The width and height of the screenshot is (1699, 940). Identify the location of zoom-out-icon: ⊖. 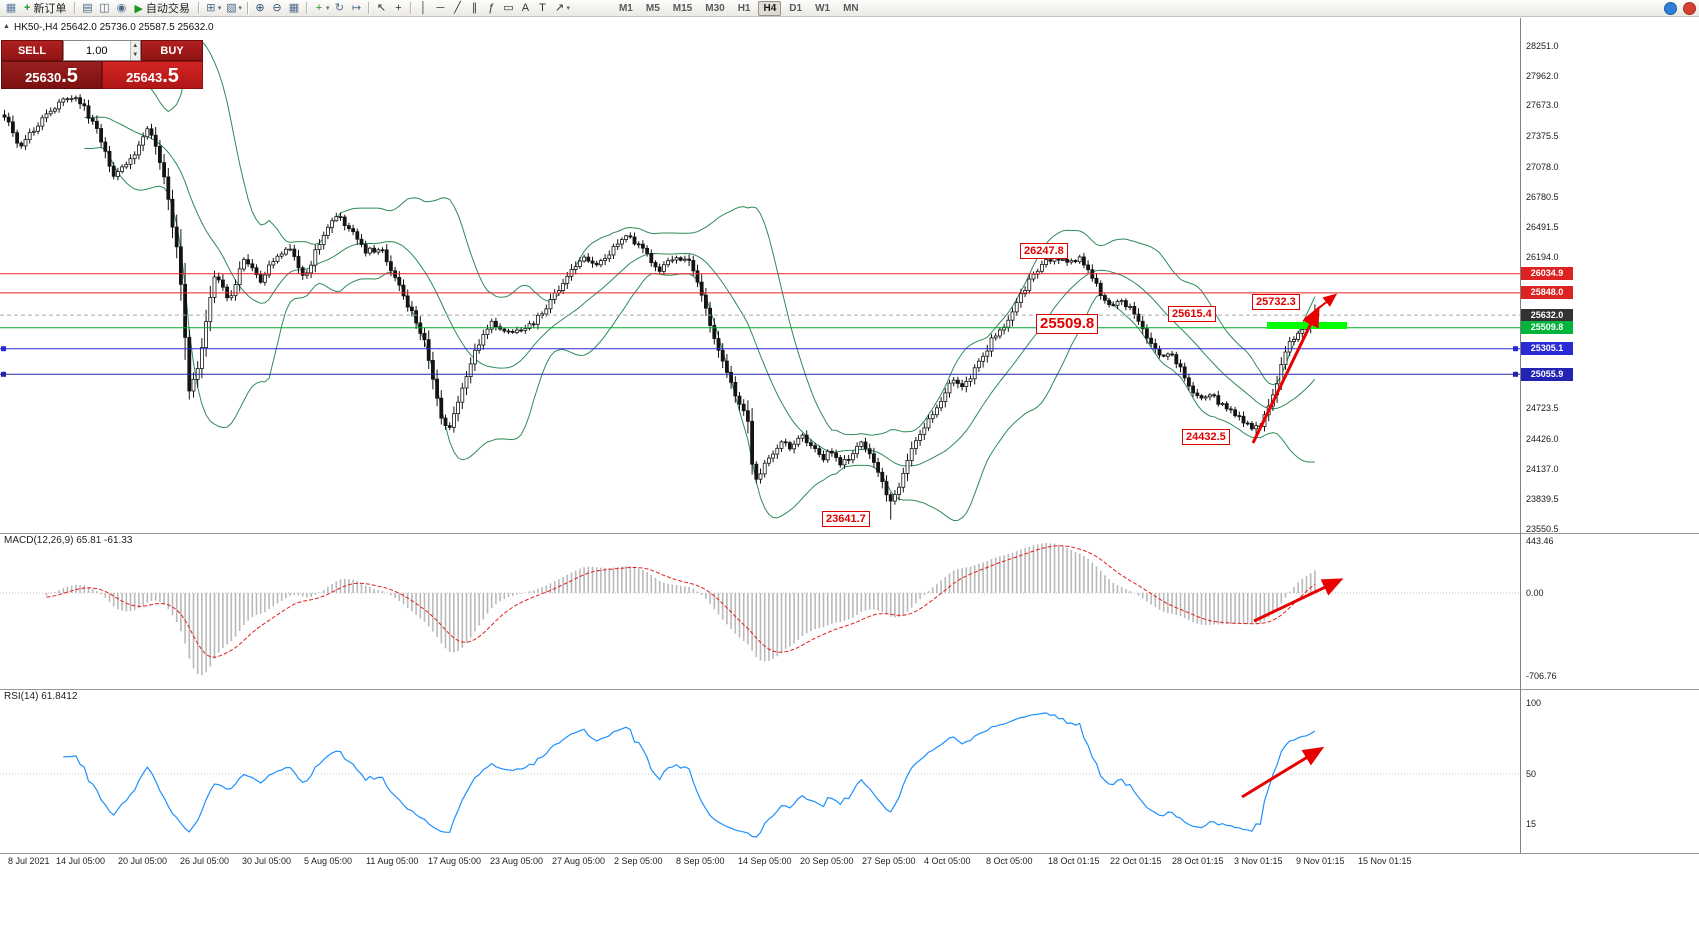
(277, 8).